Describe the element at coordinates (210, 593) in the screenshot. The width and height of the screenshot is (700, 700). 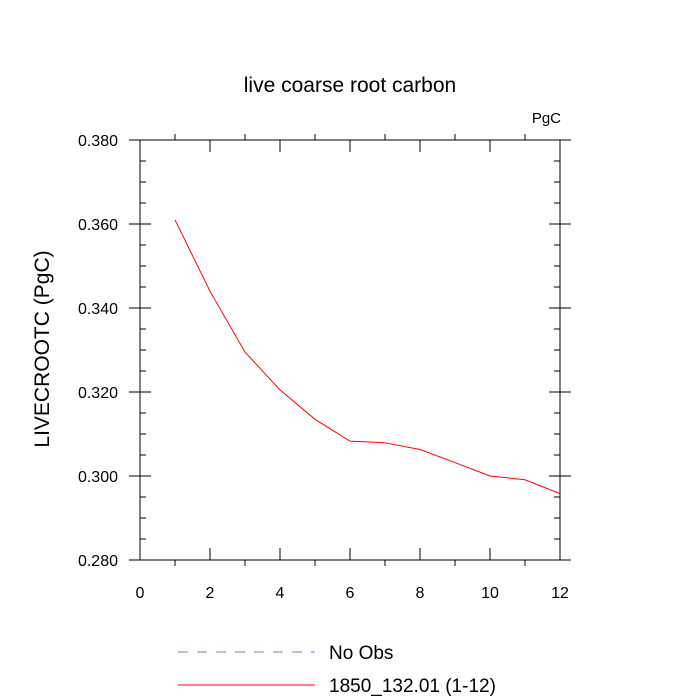
I see `x-tick-label: 2` at that location.